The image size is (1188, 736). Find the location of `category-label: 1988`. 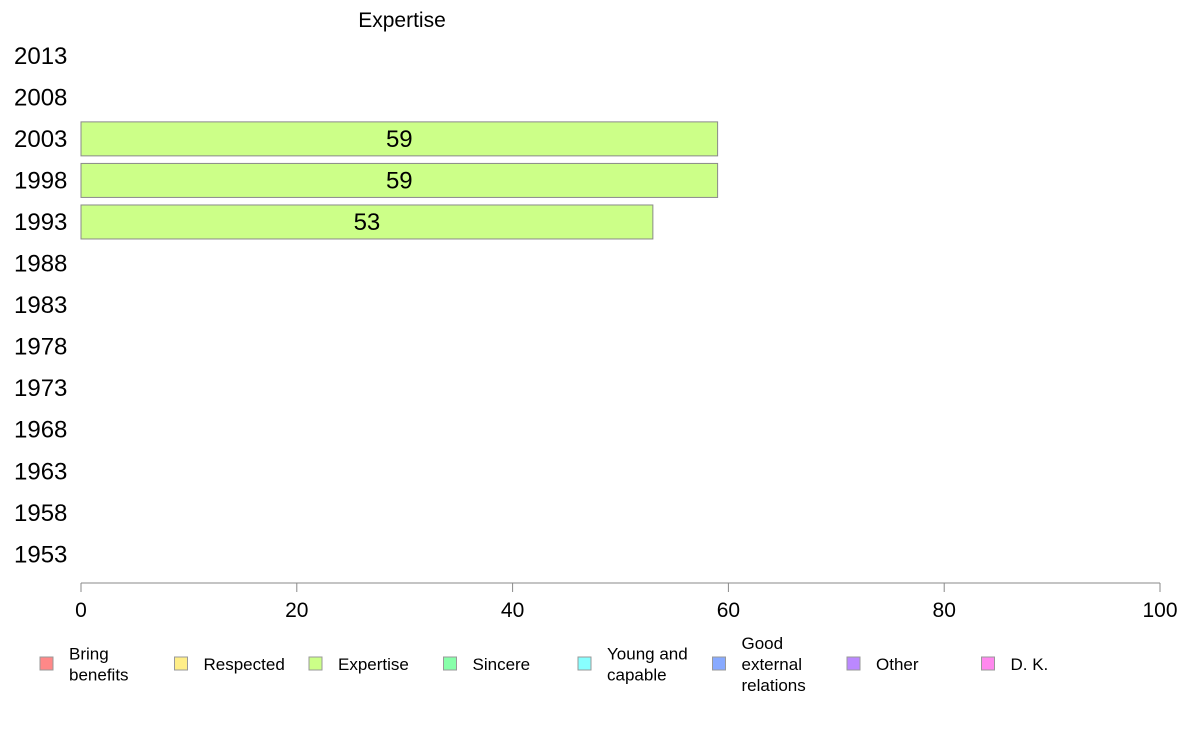

category-label: 1988 is located at coordinates (40, 264).